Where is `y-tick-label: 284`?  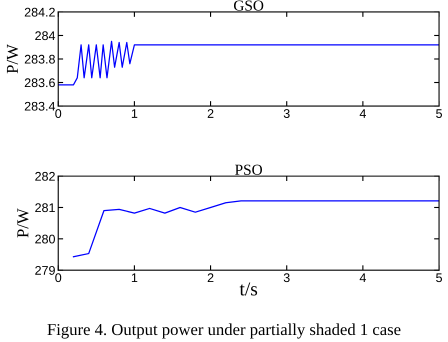 y-tick-label: 284 is located at coordinates (45, 35).